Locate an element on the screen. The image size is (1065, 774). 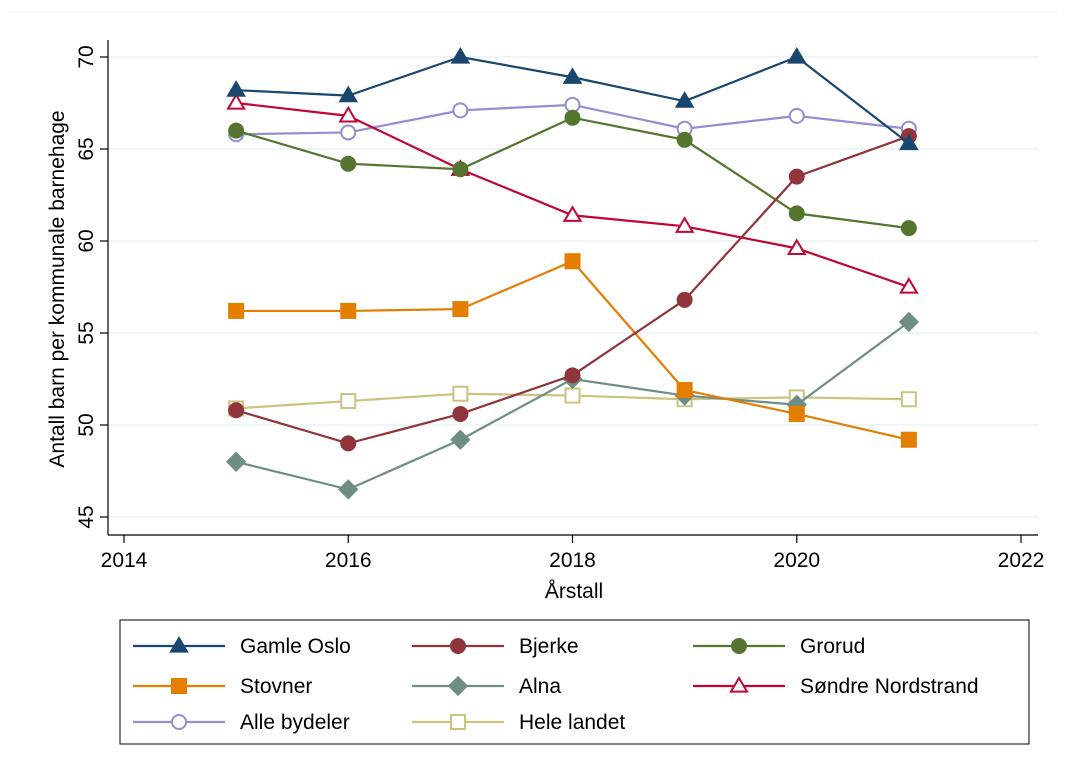
x-tick-label: 2022 is located at coordinates (1021, 560).